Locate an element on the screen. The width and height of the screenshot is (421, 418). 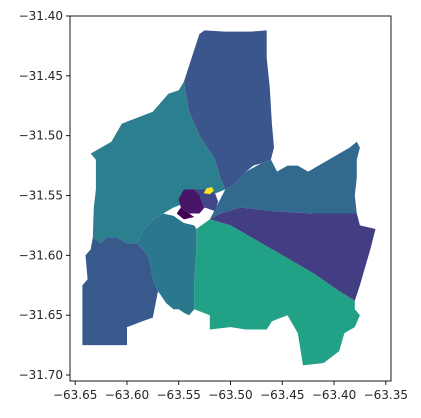
region-center-c is located at coordinates (185, 213).